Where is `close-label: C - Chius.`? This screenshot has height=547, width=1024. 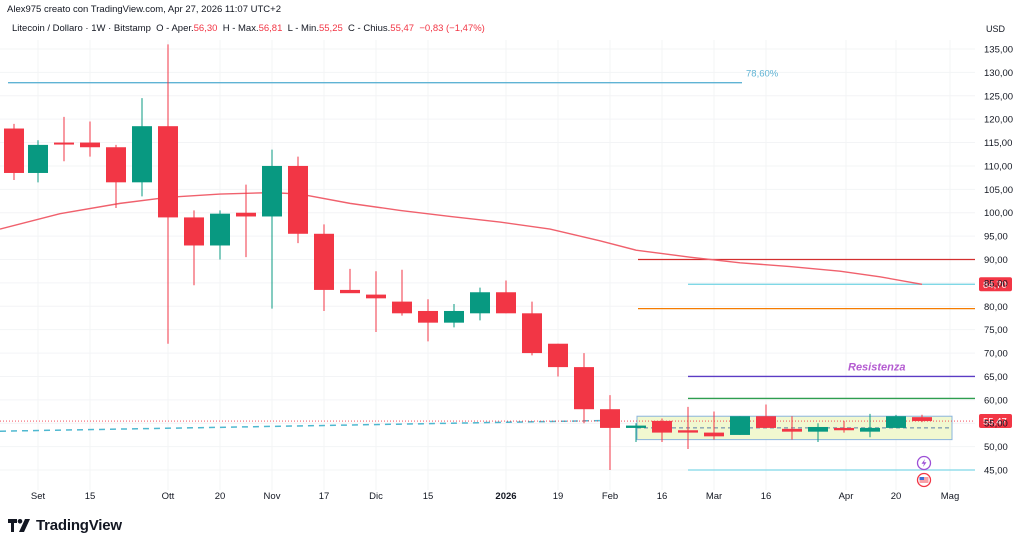 close-label: C - Chius. is located at coordinates (369, 28).